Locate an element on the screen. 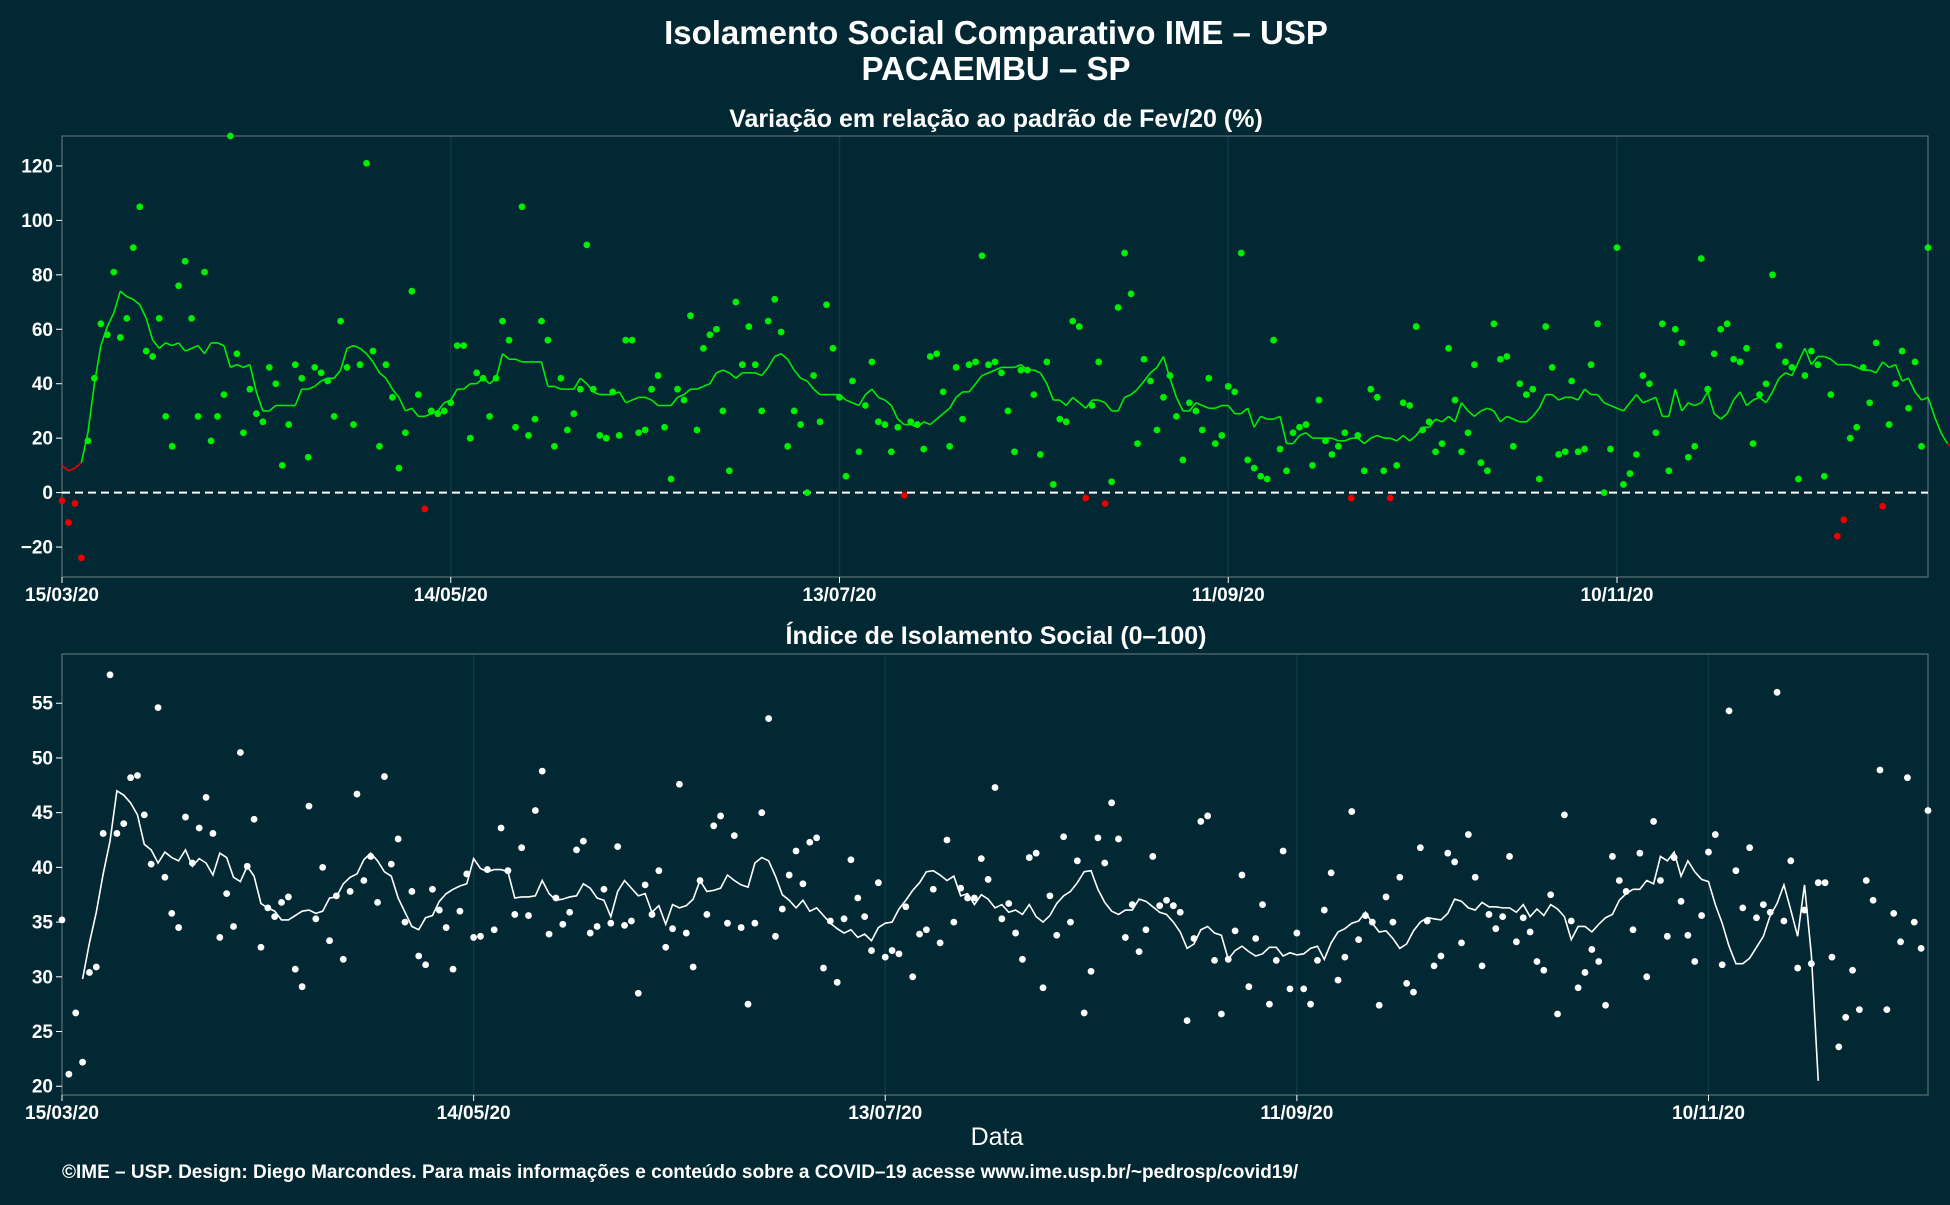  y-tick-label: 45 is located at coordinates (43, 813).